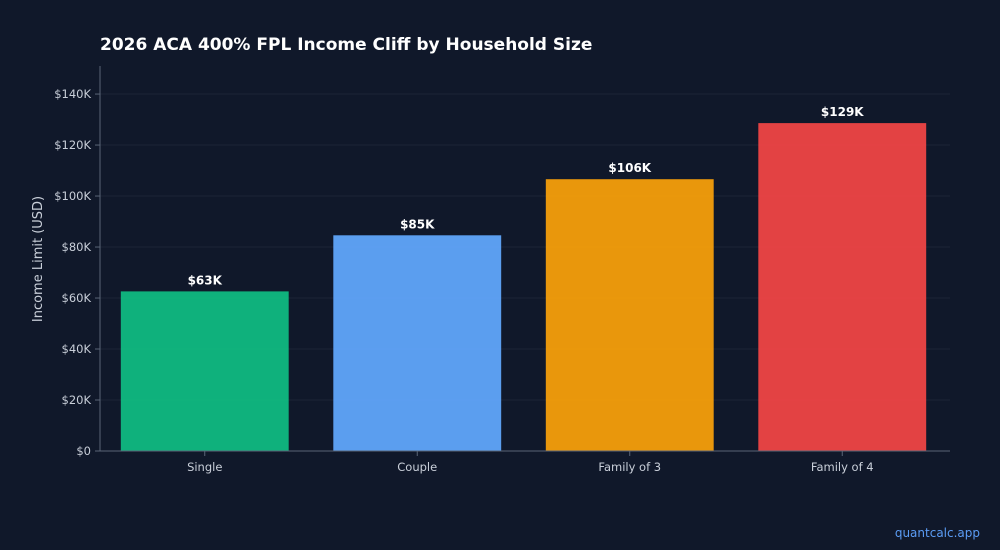 The width and height of the screenshot is (1000, 550). Describe the element at coordinates (417, 343) in the screenshot. I see `bar-couple` at that location.